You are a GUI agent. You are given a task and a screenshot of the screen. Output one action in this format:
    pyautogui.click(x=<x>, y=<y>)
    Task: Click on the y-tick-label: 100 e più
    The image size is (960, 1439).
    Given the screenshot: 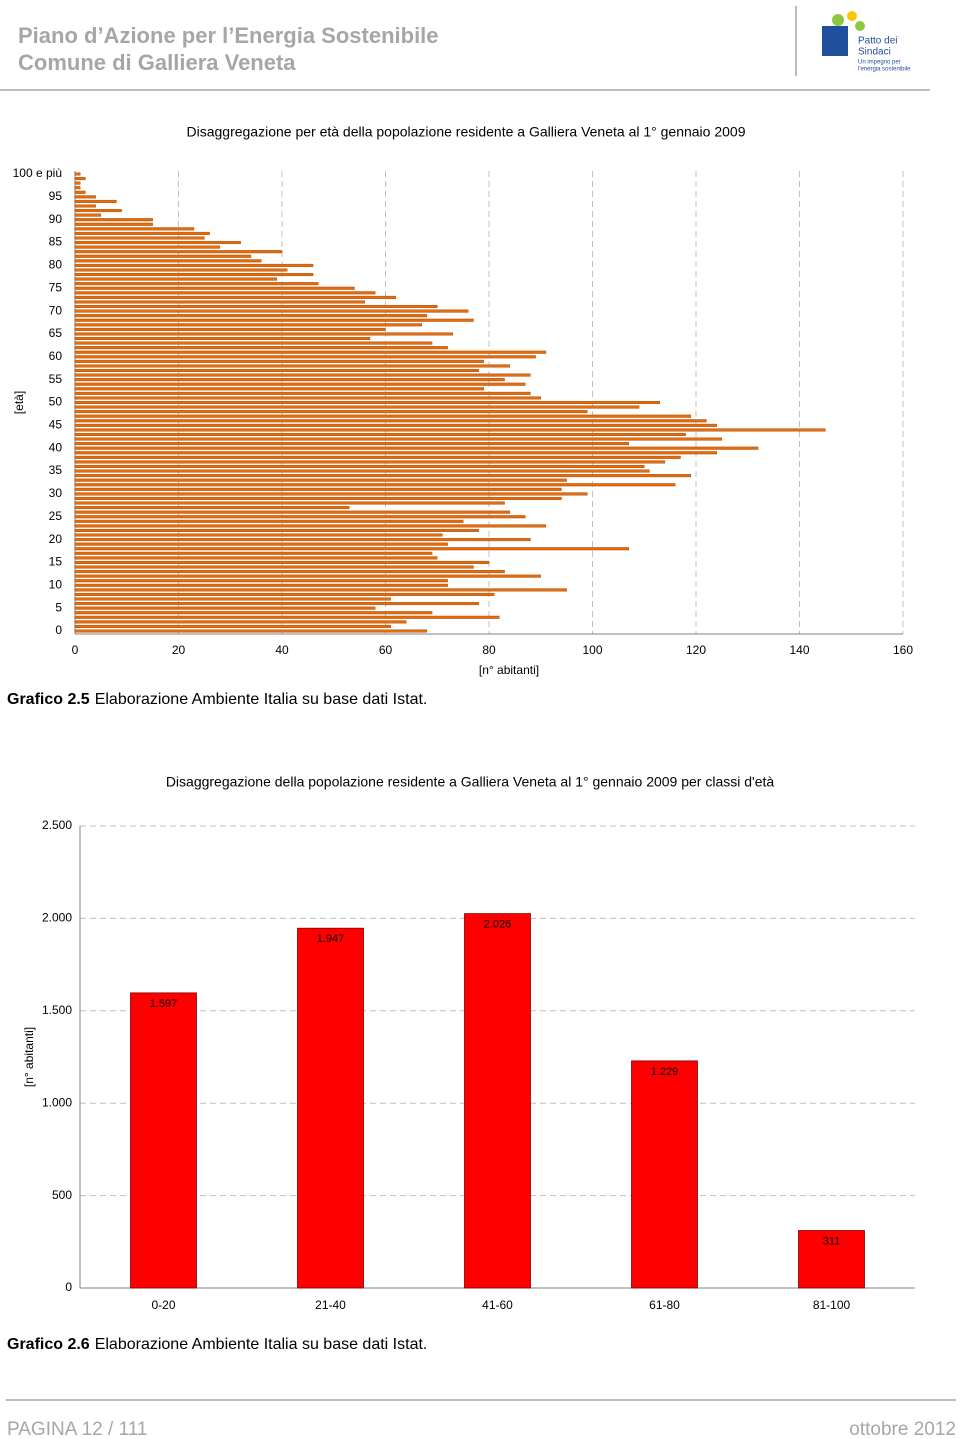 What is the action you would take?
    pyautogui.click(x=37, y=173)
    